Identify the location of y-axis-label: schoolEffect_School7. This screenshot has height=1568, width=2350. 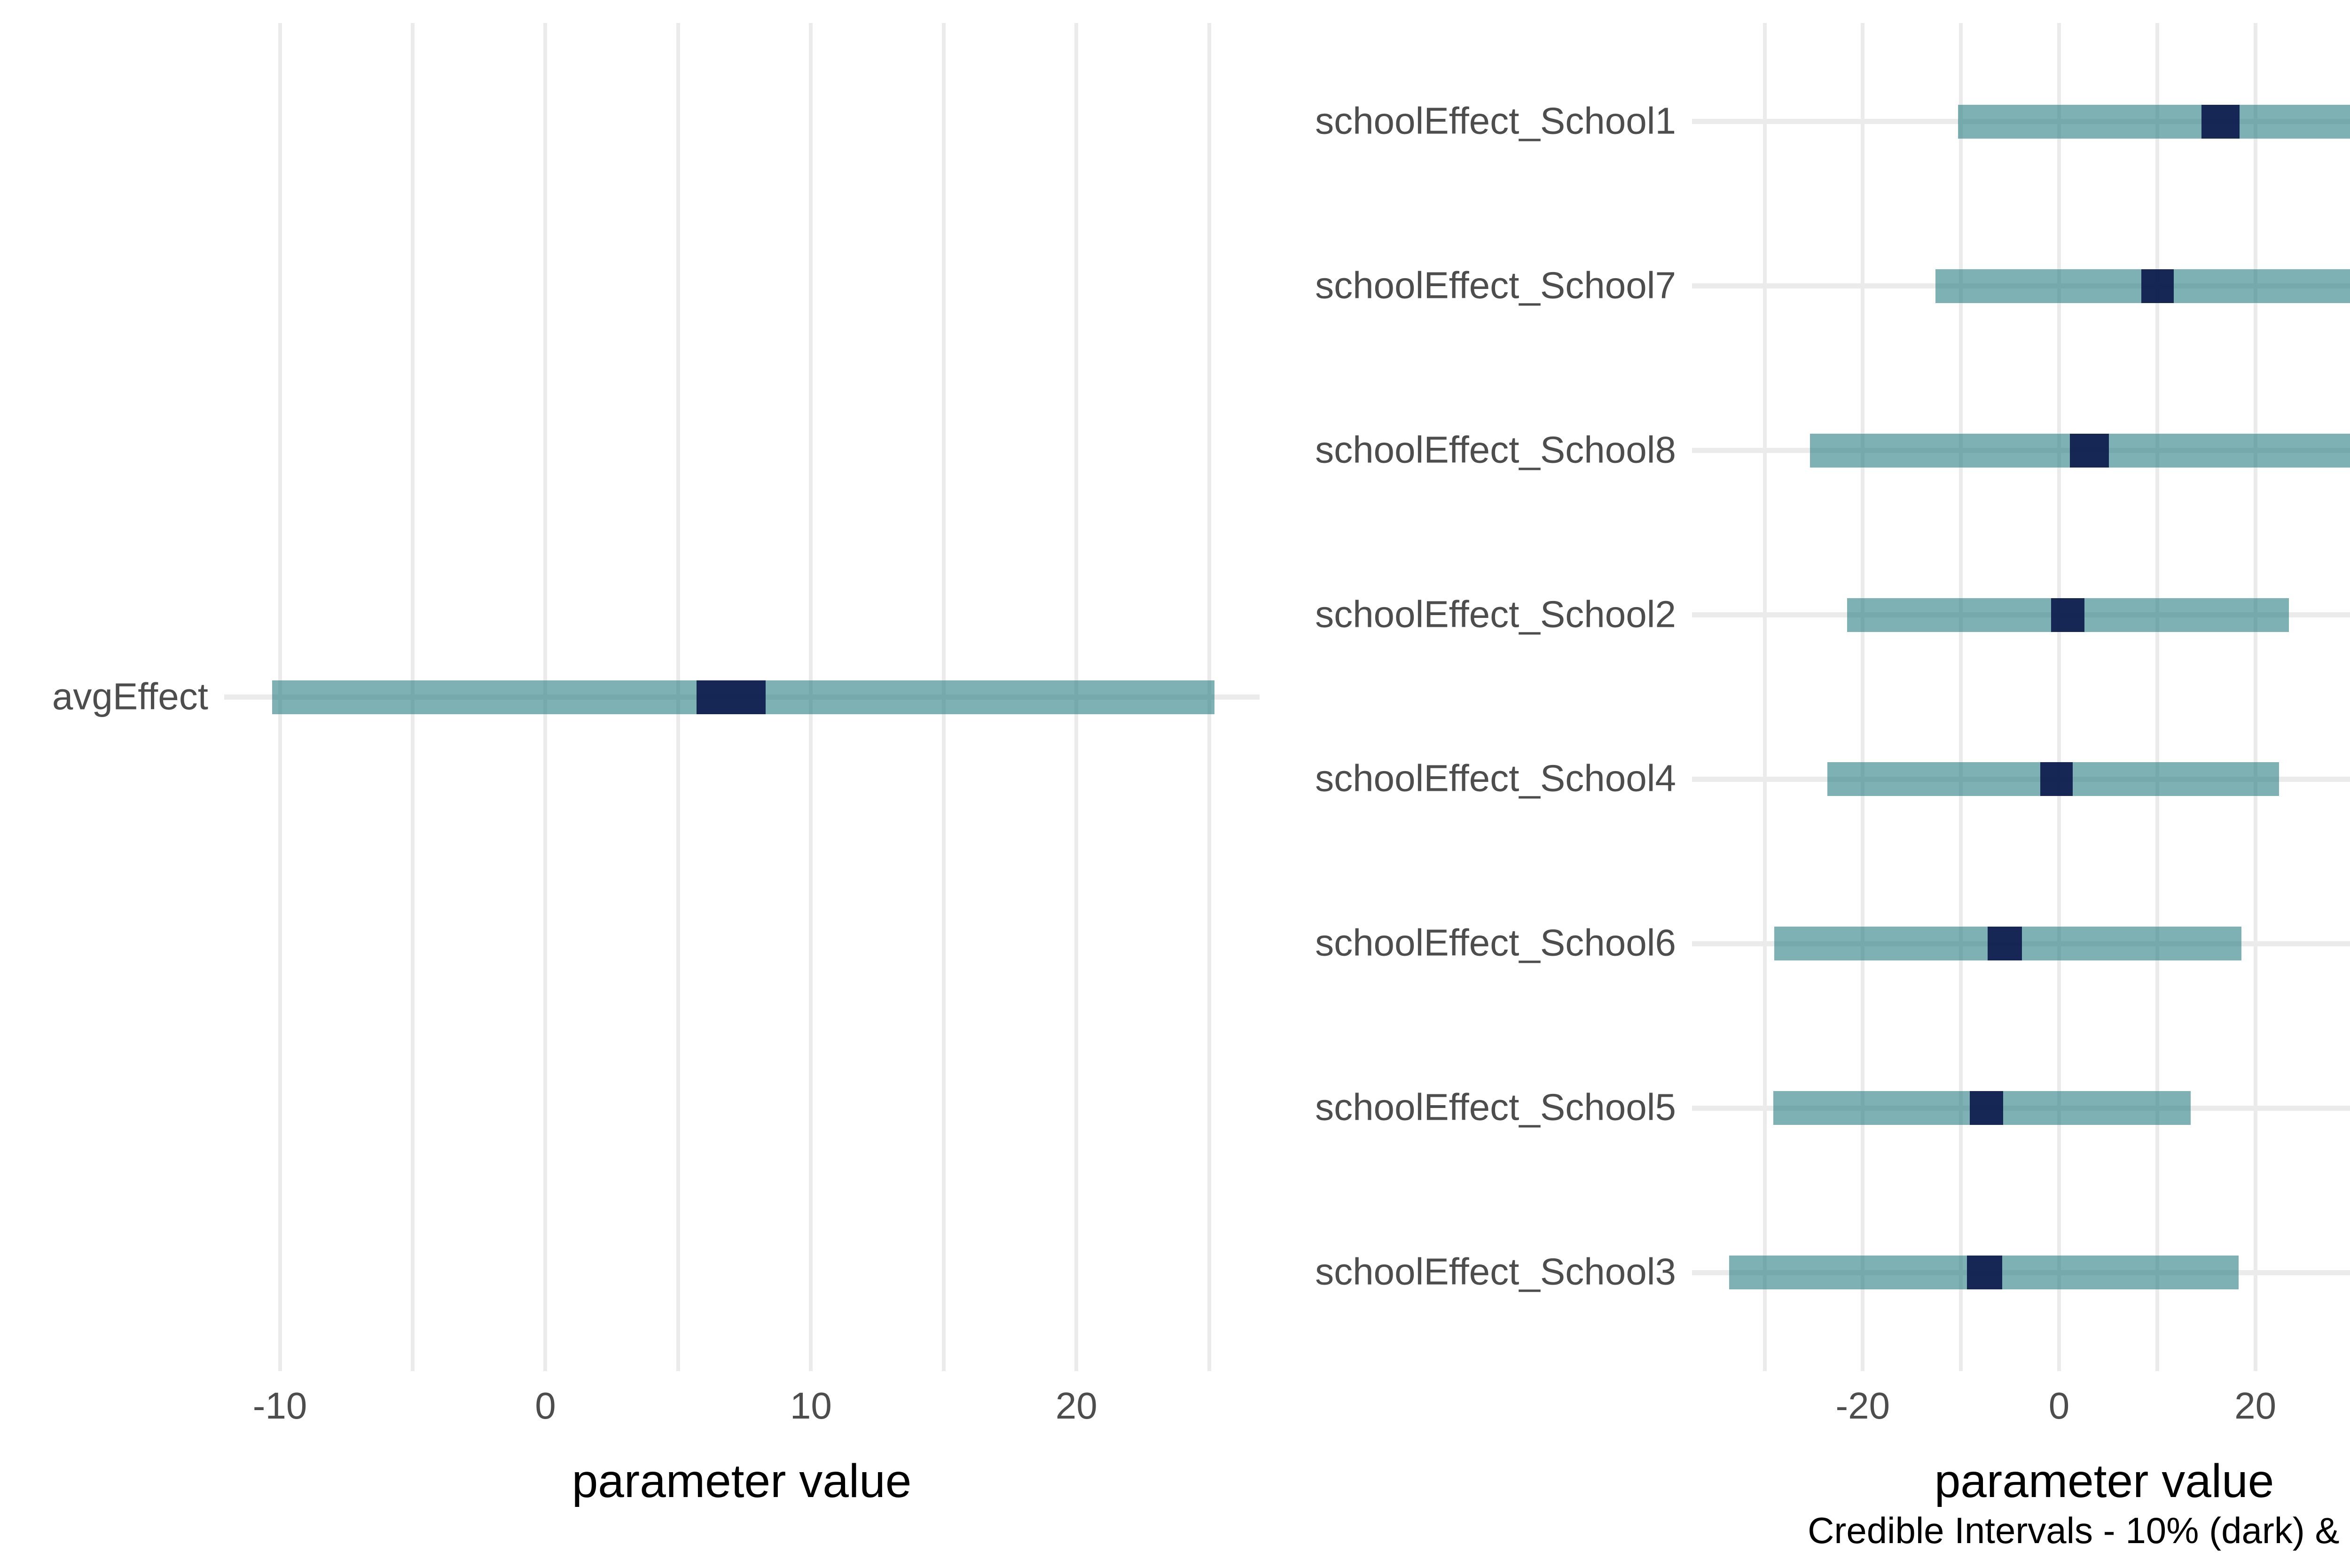
(1495, 285).